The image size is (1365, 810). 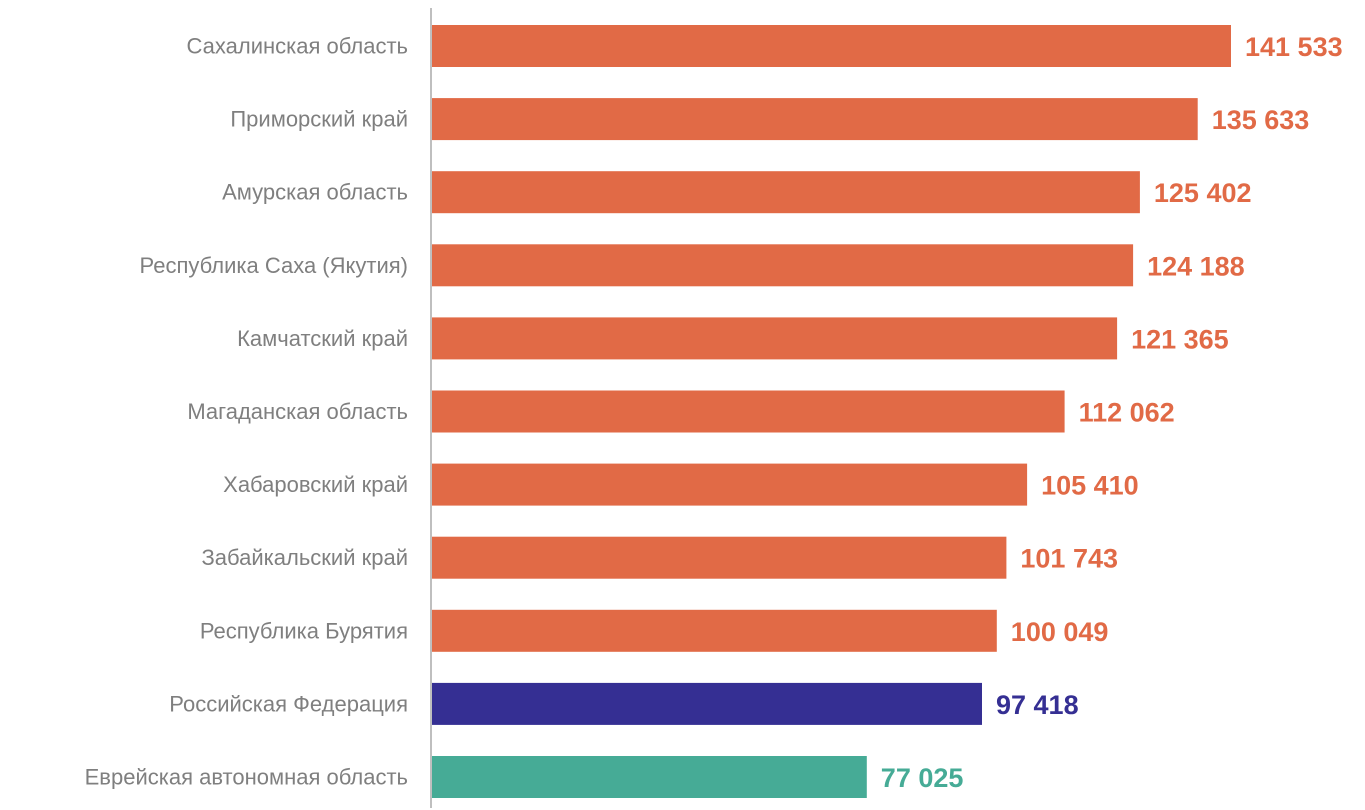 What do you see at coordinates (305, 557) in the screenshot?
I see `category-label: Забайкальский край` at bounding box center [305, 557].